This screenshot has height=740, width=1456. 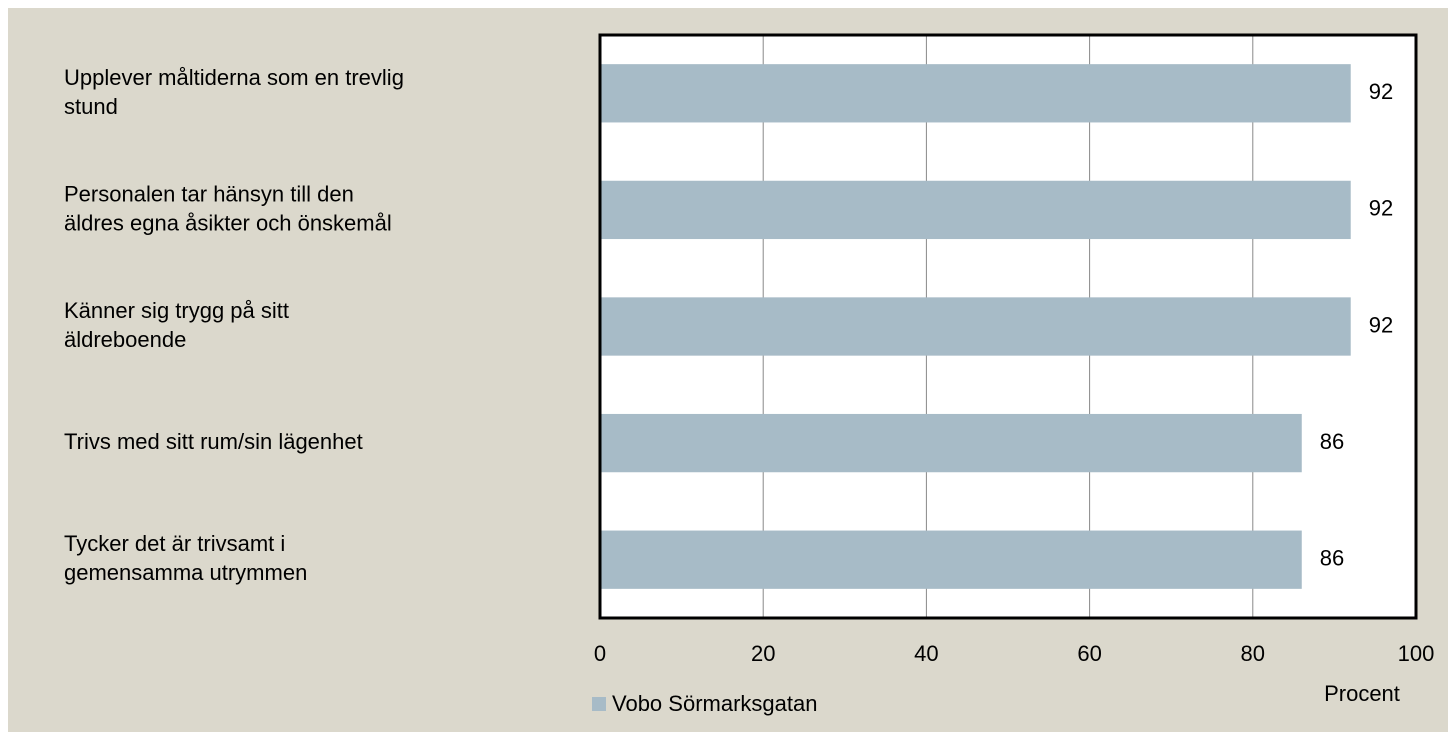 What do you see at coordinates (1253, 653) in the screenshot?
I see `x-tick-label: 80` at bounding box center [1253, 653].